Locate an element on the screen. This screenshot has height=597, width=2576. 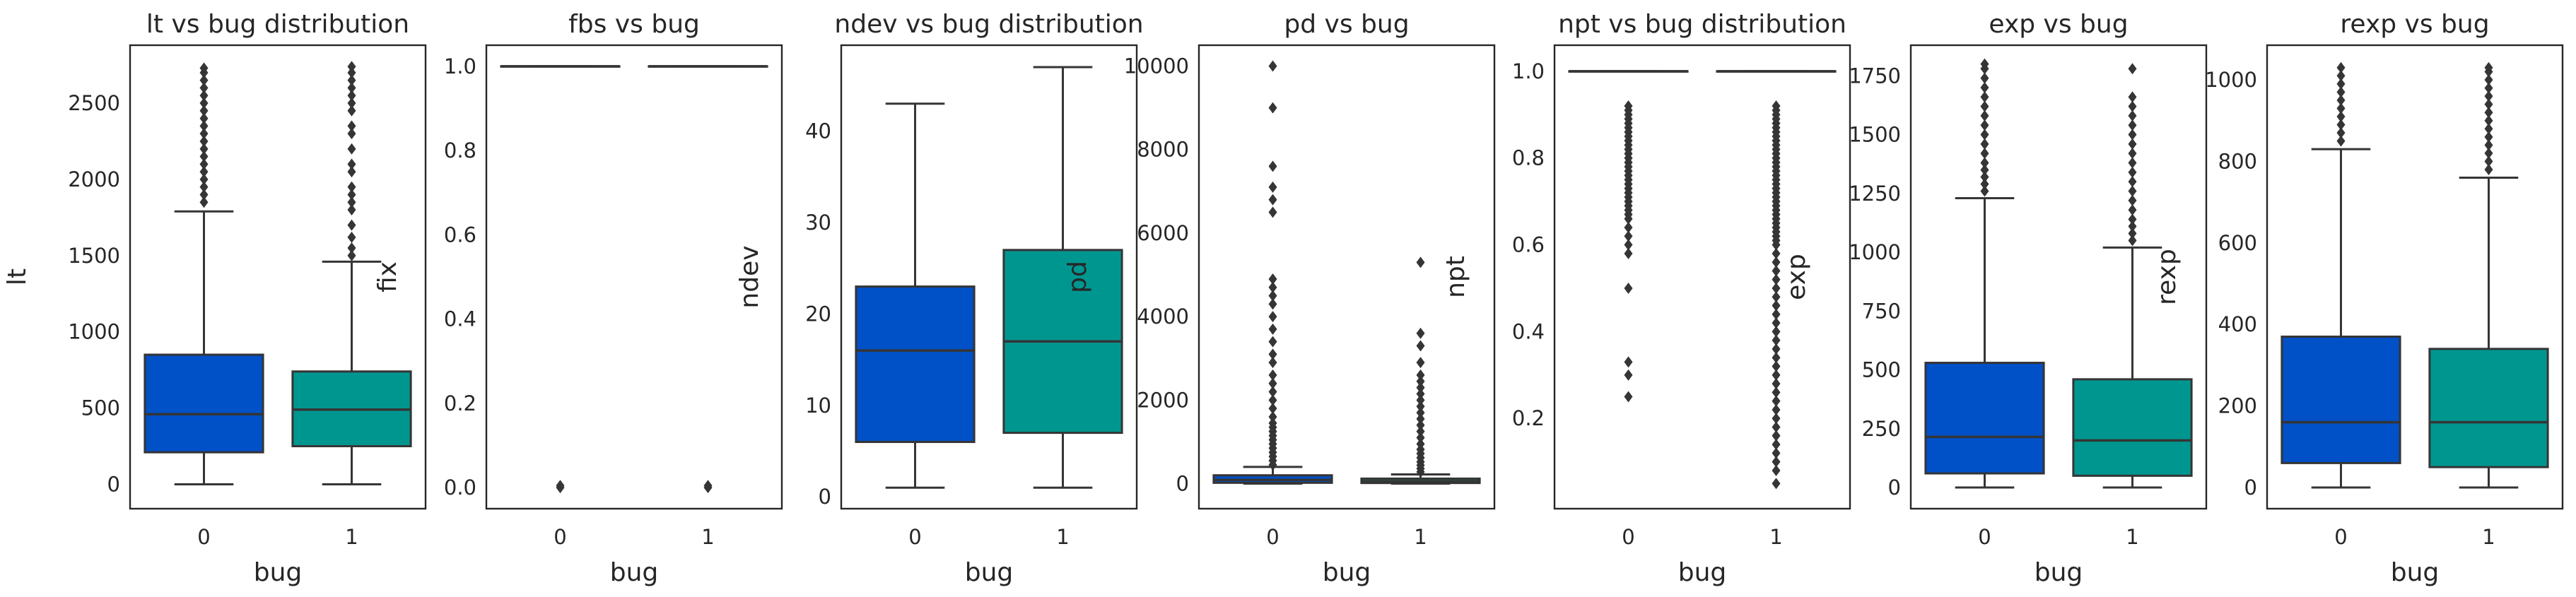
x-axis-label: bug is located at coordinates (1703, 572).